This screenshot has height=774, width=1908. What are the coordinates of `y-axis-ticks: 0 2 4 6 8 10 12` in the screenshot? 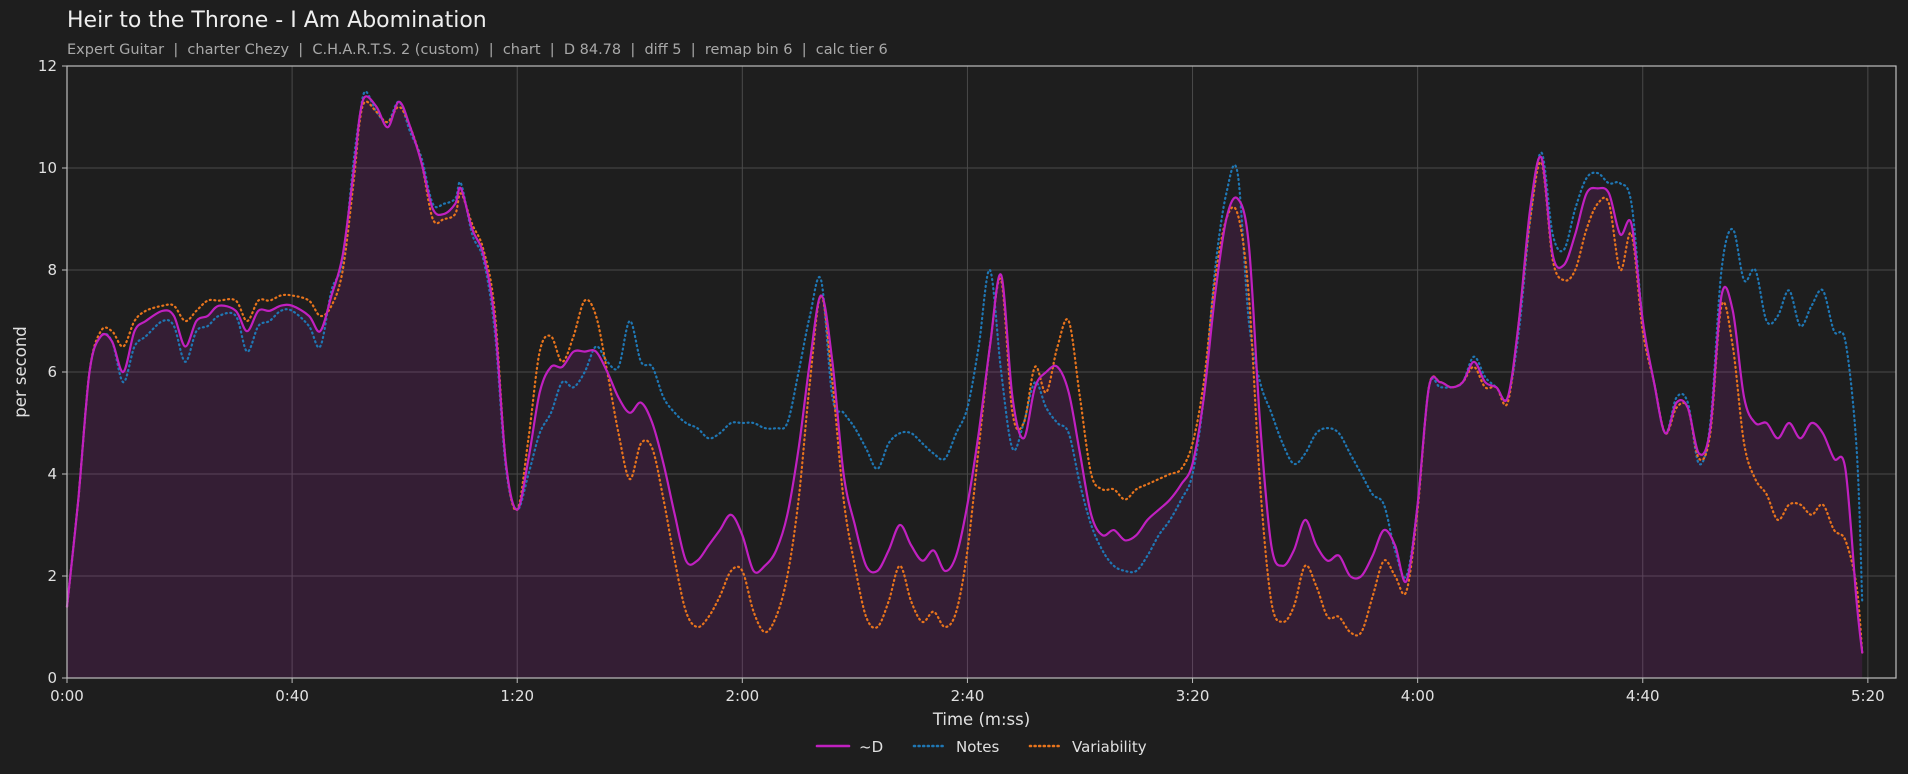 It's located at (52, 372).